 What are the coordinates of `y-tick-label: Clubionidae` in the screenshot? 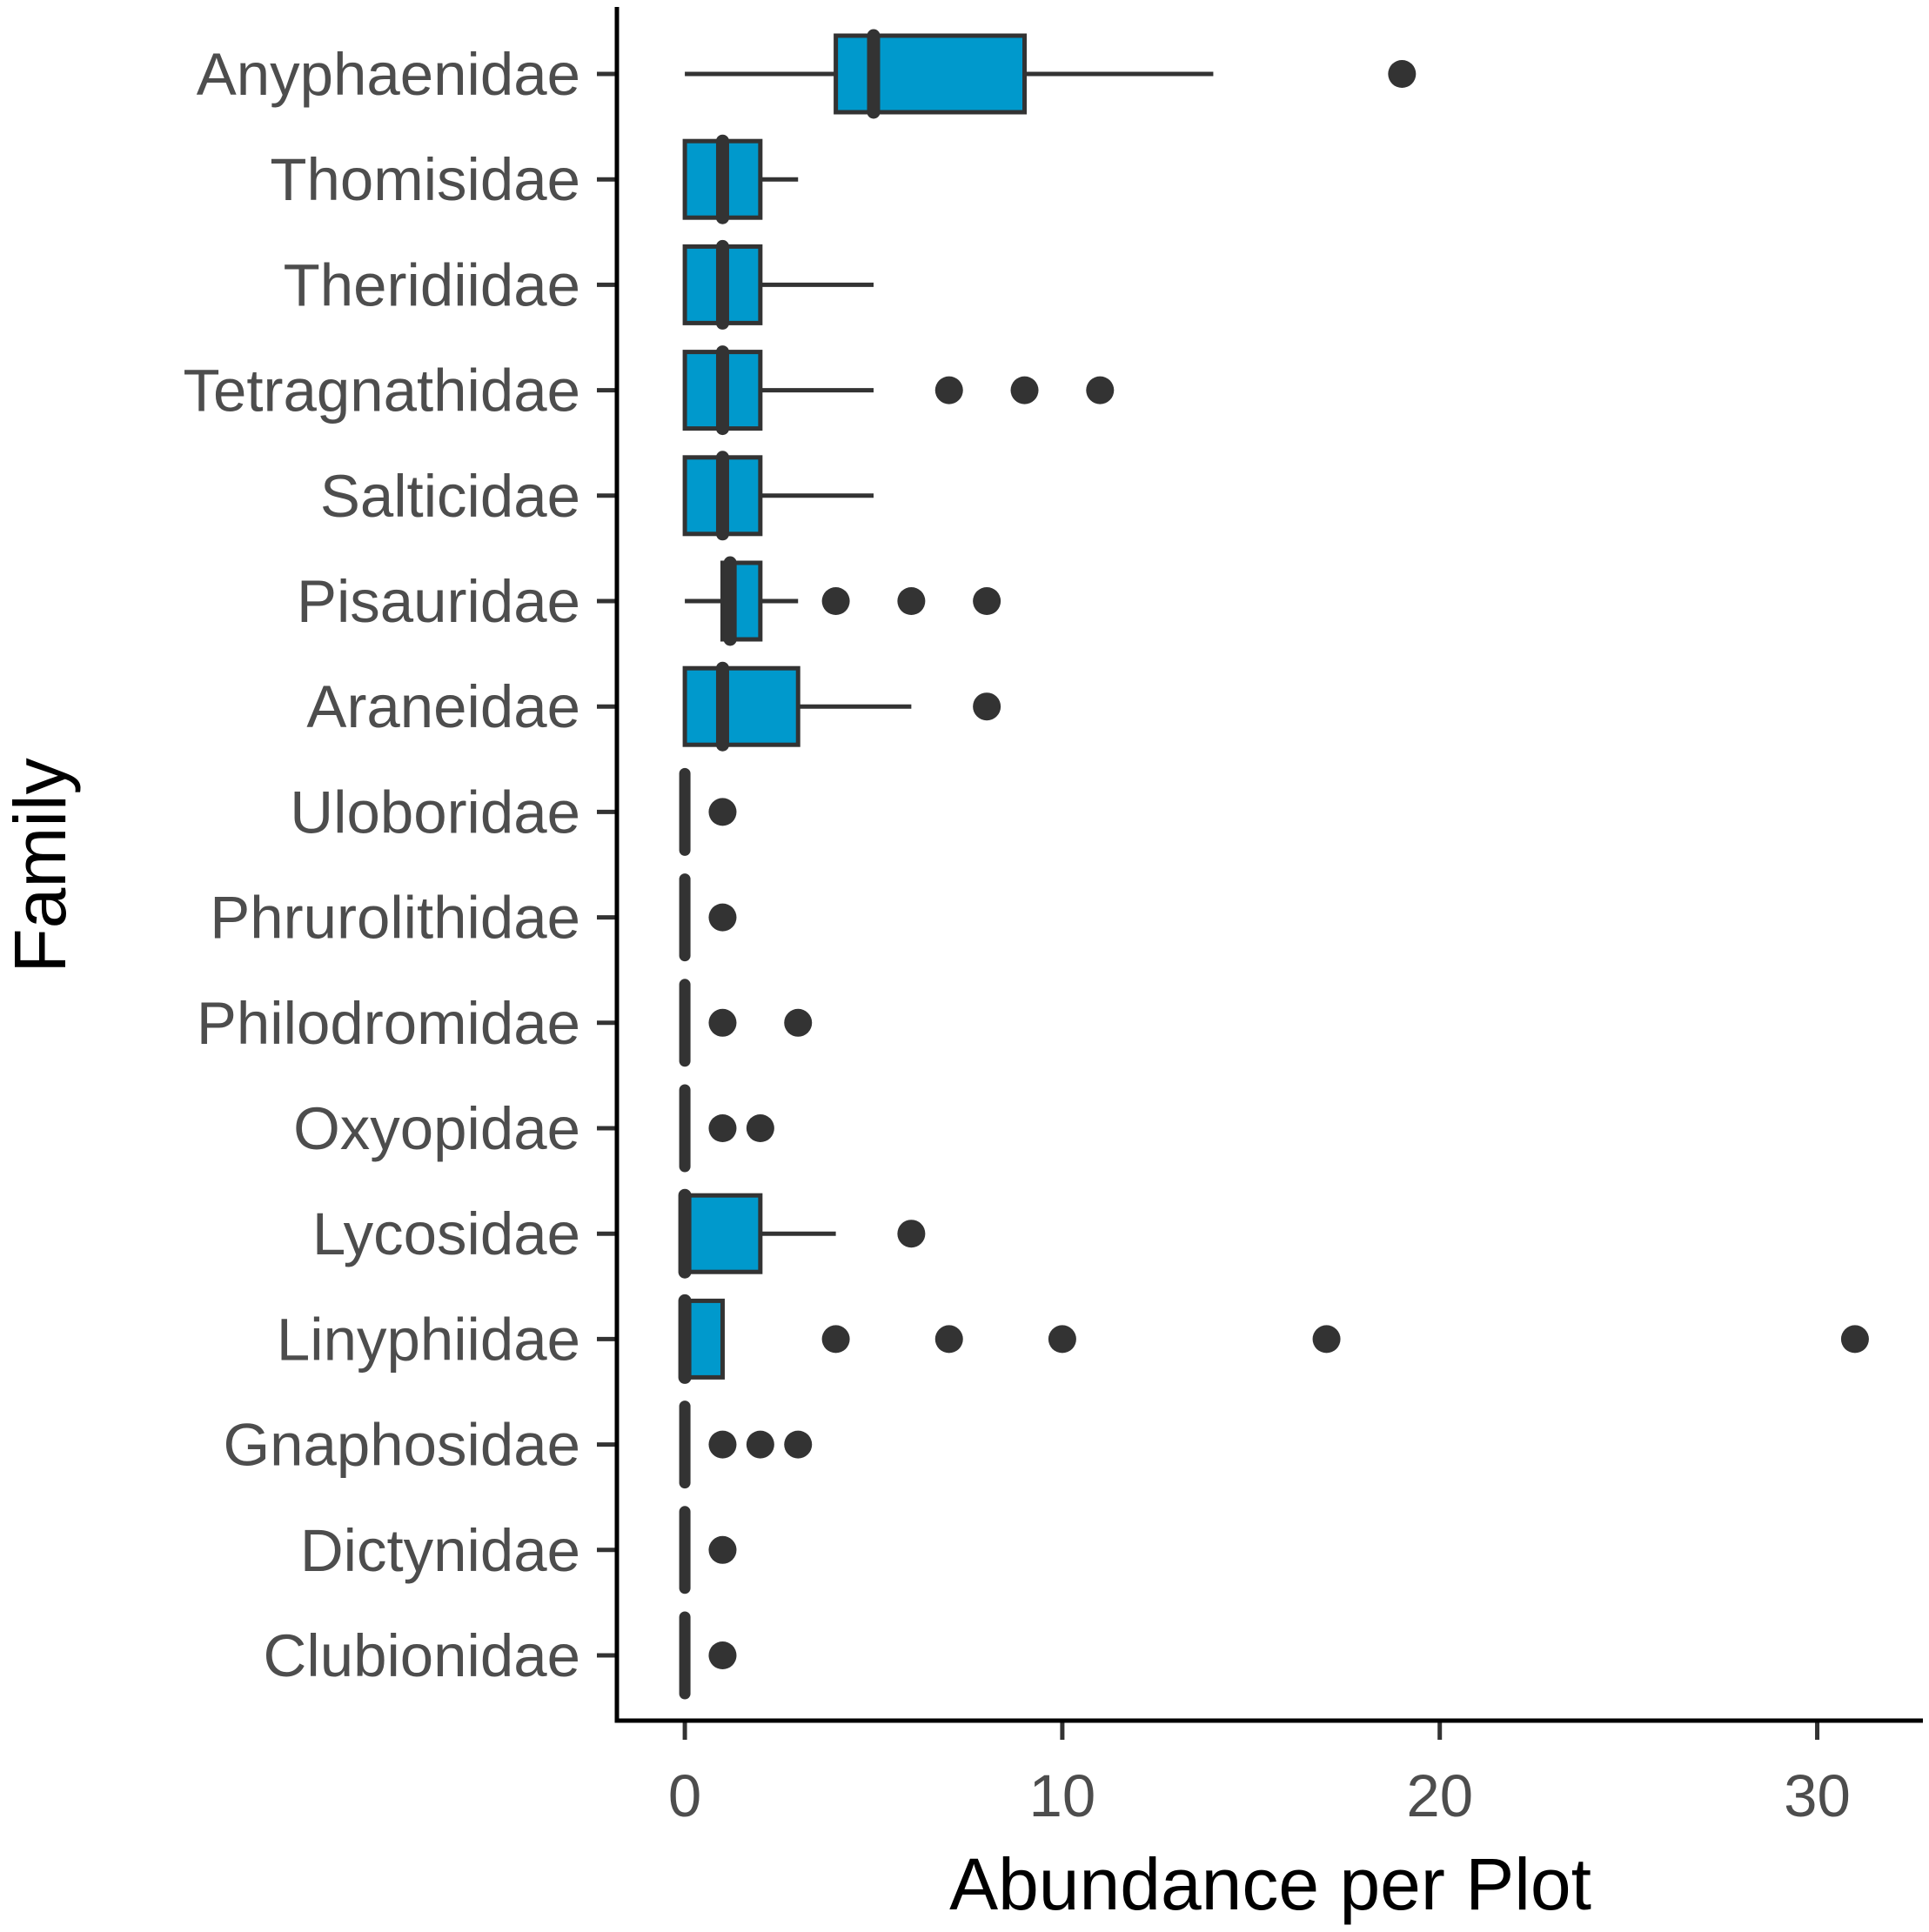 It's located at (422, 1655).